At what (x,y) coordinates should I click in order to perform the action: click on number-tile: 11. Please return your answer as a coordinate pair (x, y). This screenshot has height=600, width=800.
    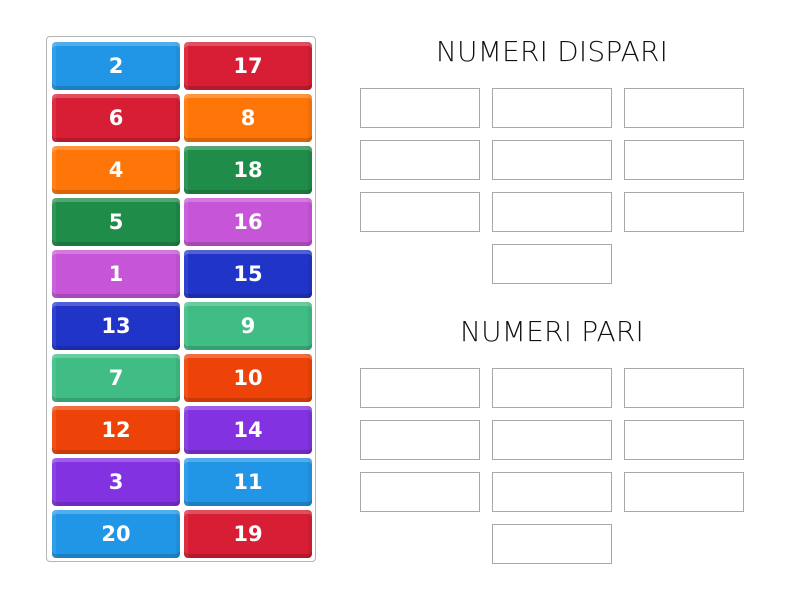
    Looking at the image, I should click on (248, 482).